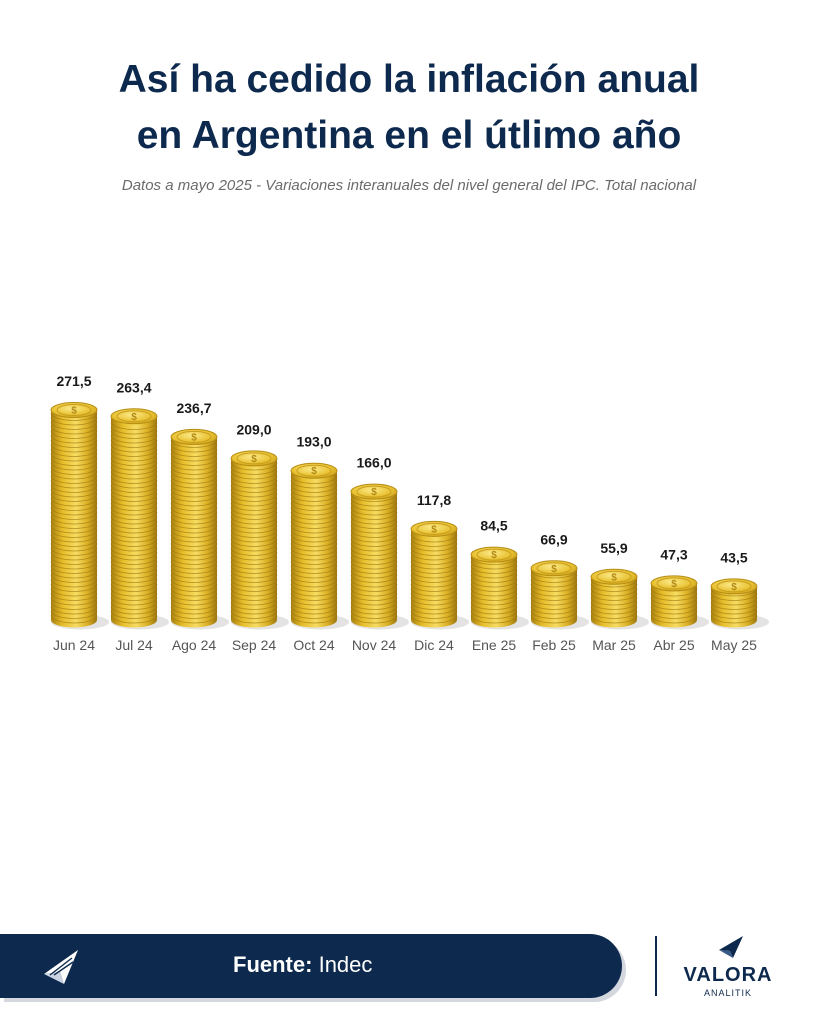  I want to click on coin-stack-6: $, so click(374, 555).